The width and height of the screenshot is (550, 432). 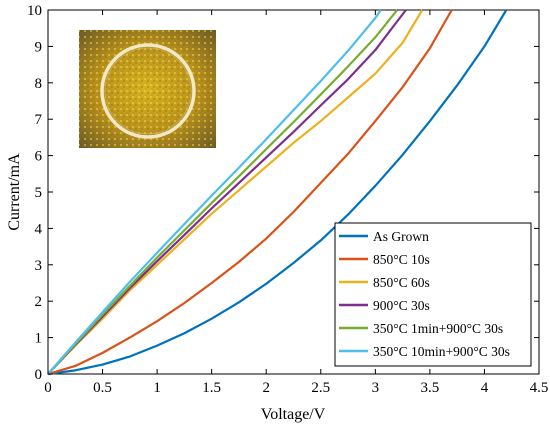 I want to click on x-tick-label: 3, so click(x=376, y=388).